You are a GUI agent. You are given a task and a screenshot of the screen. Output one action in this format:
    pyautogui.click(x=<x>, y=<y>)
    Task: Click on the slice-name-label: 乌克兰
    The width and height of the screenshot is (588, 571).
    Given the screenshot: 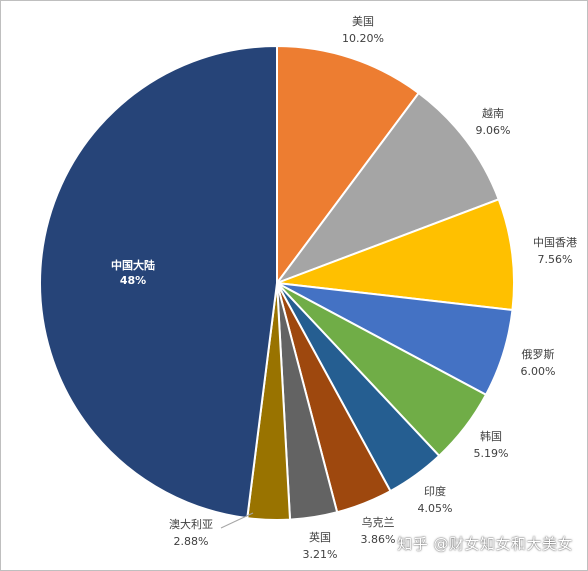 What is the action you would take?
    pyautogui.click(x=378, y=522)
    